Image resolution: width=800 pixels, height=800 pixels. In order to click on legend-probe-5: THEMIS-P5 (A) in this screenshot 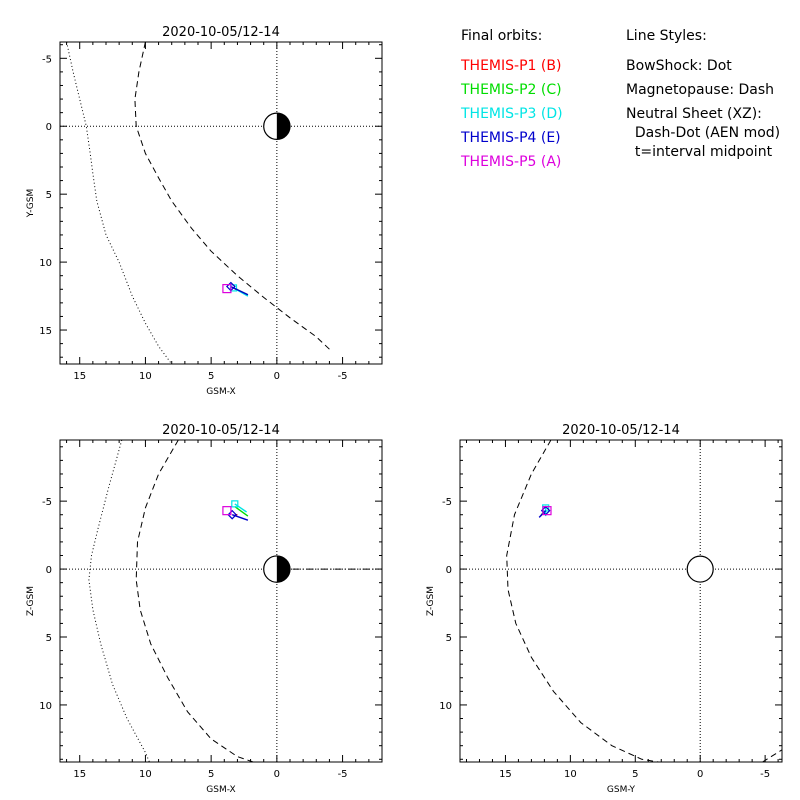, I will do `click(510, 162)`.